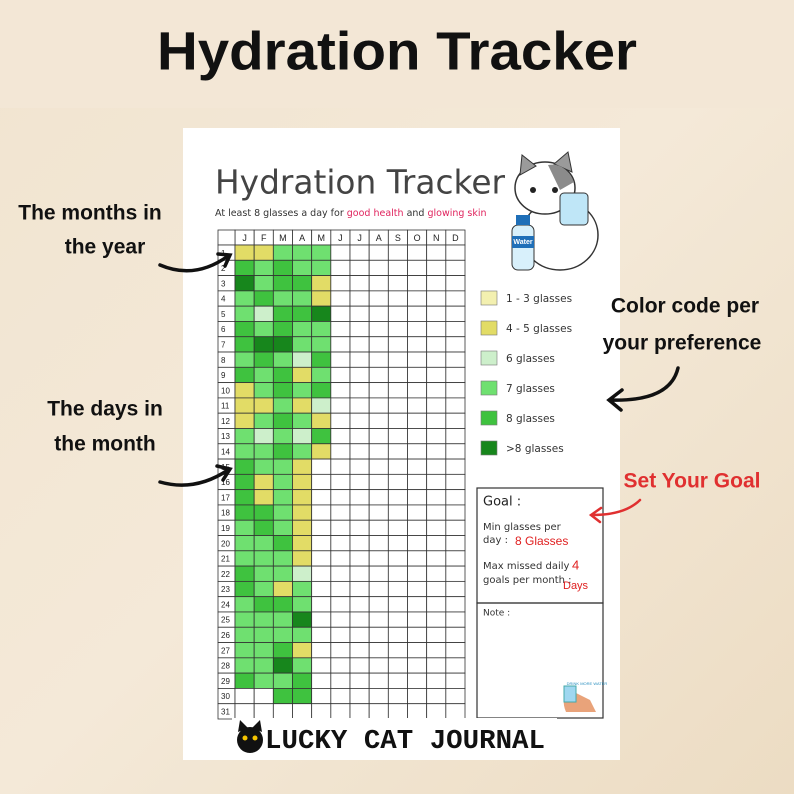 The width and height of the screenshot is (794, 794). I want to click on legend-swatch, so click(489, 388).